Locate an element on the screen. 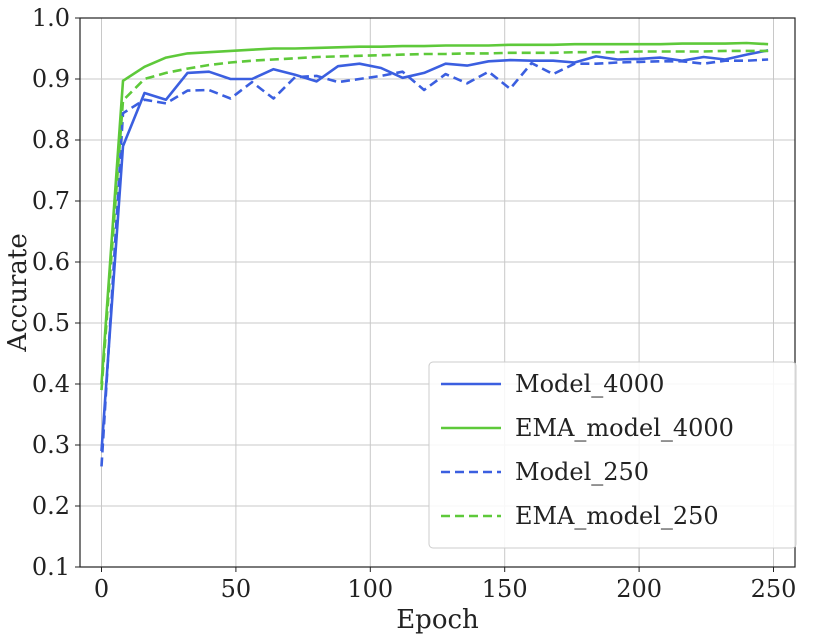 The width and height of the screenshot is (815, 641). y-tick-label: 0.9 is located at coordinates (51, 79).